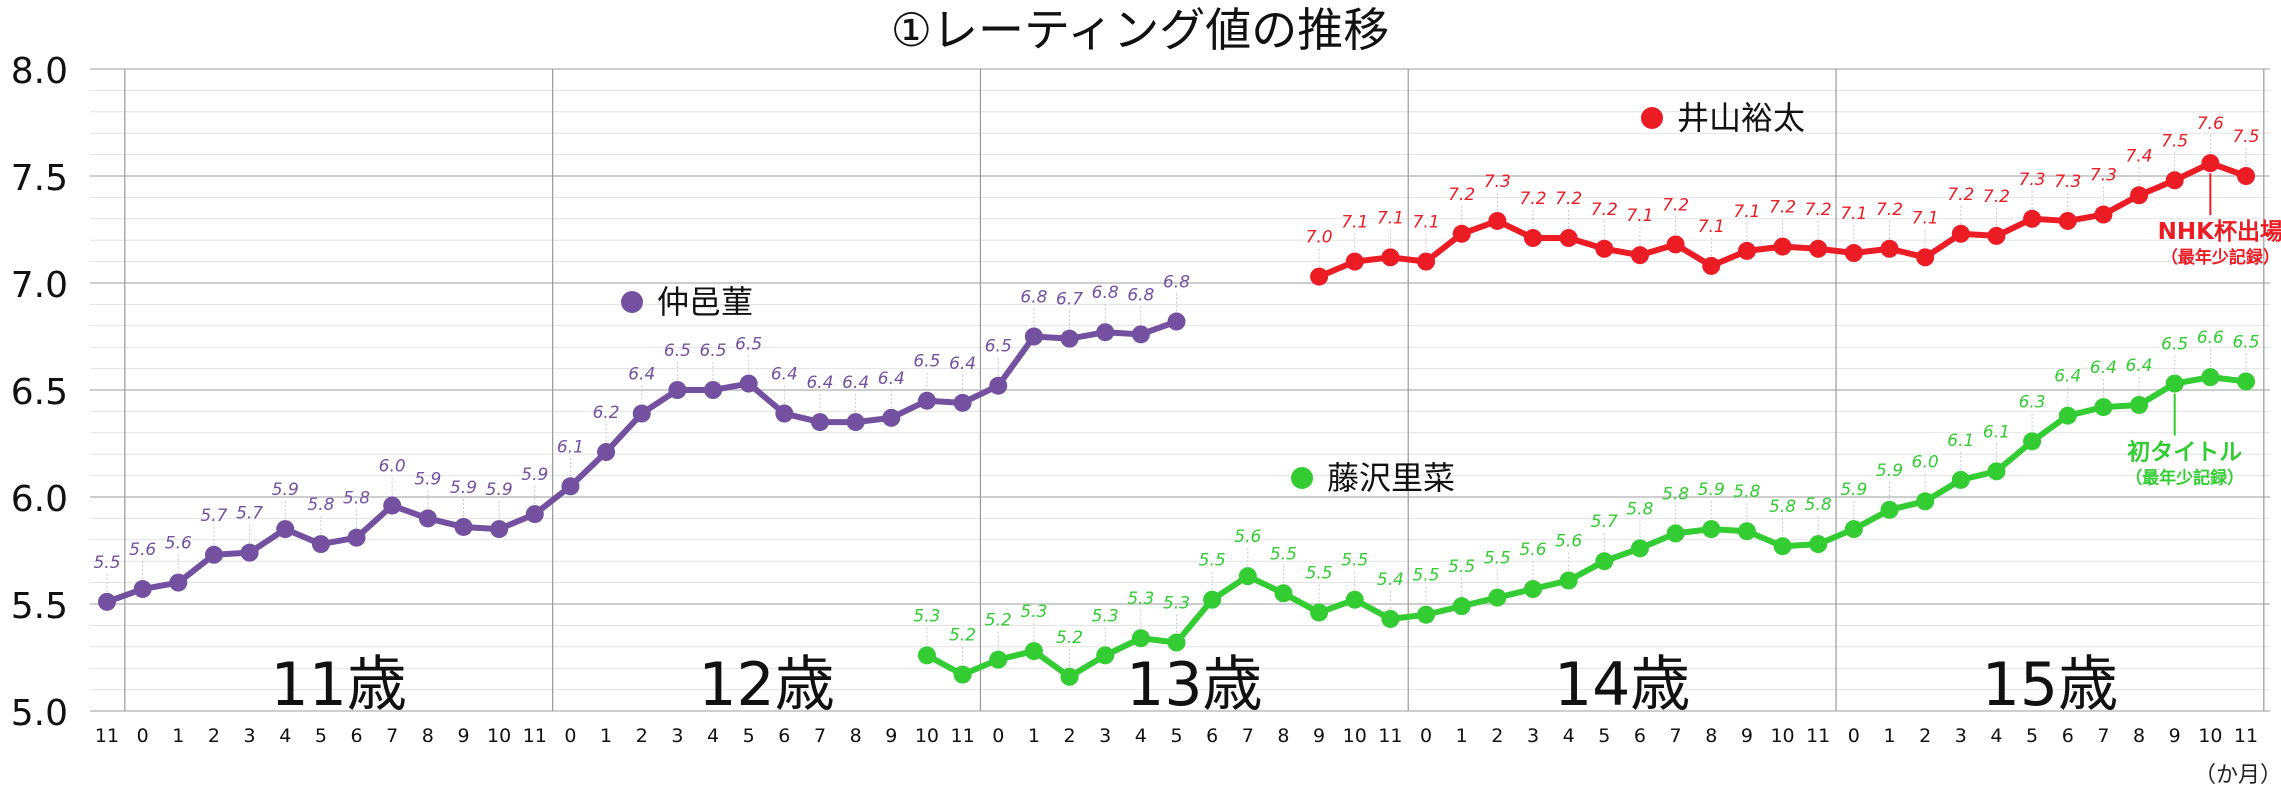 The height and width of the screenshot is (791, 2281). What do you see at coordinates (39, 713) in the screenshot?
I see `y-tick-label: 5.0` at bounding box center [39, 713].